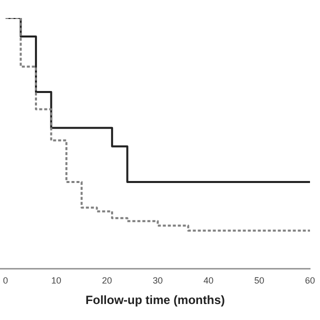 This screenshot has width=320, height=320. What do you see at coordinates (56, 281) in the screenshot?
I see `x-tick-label: 10` at bounding box center [56, 281].